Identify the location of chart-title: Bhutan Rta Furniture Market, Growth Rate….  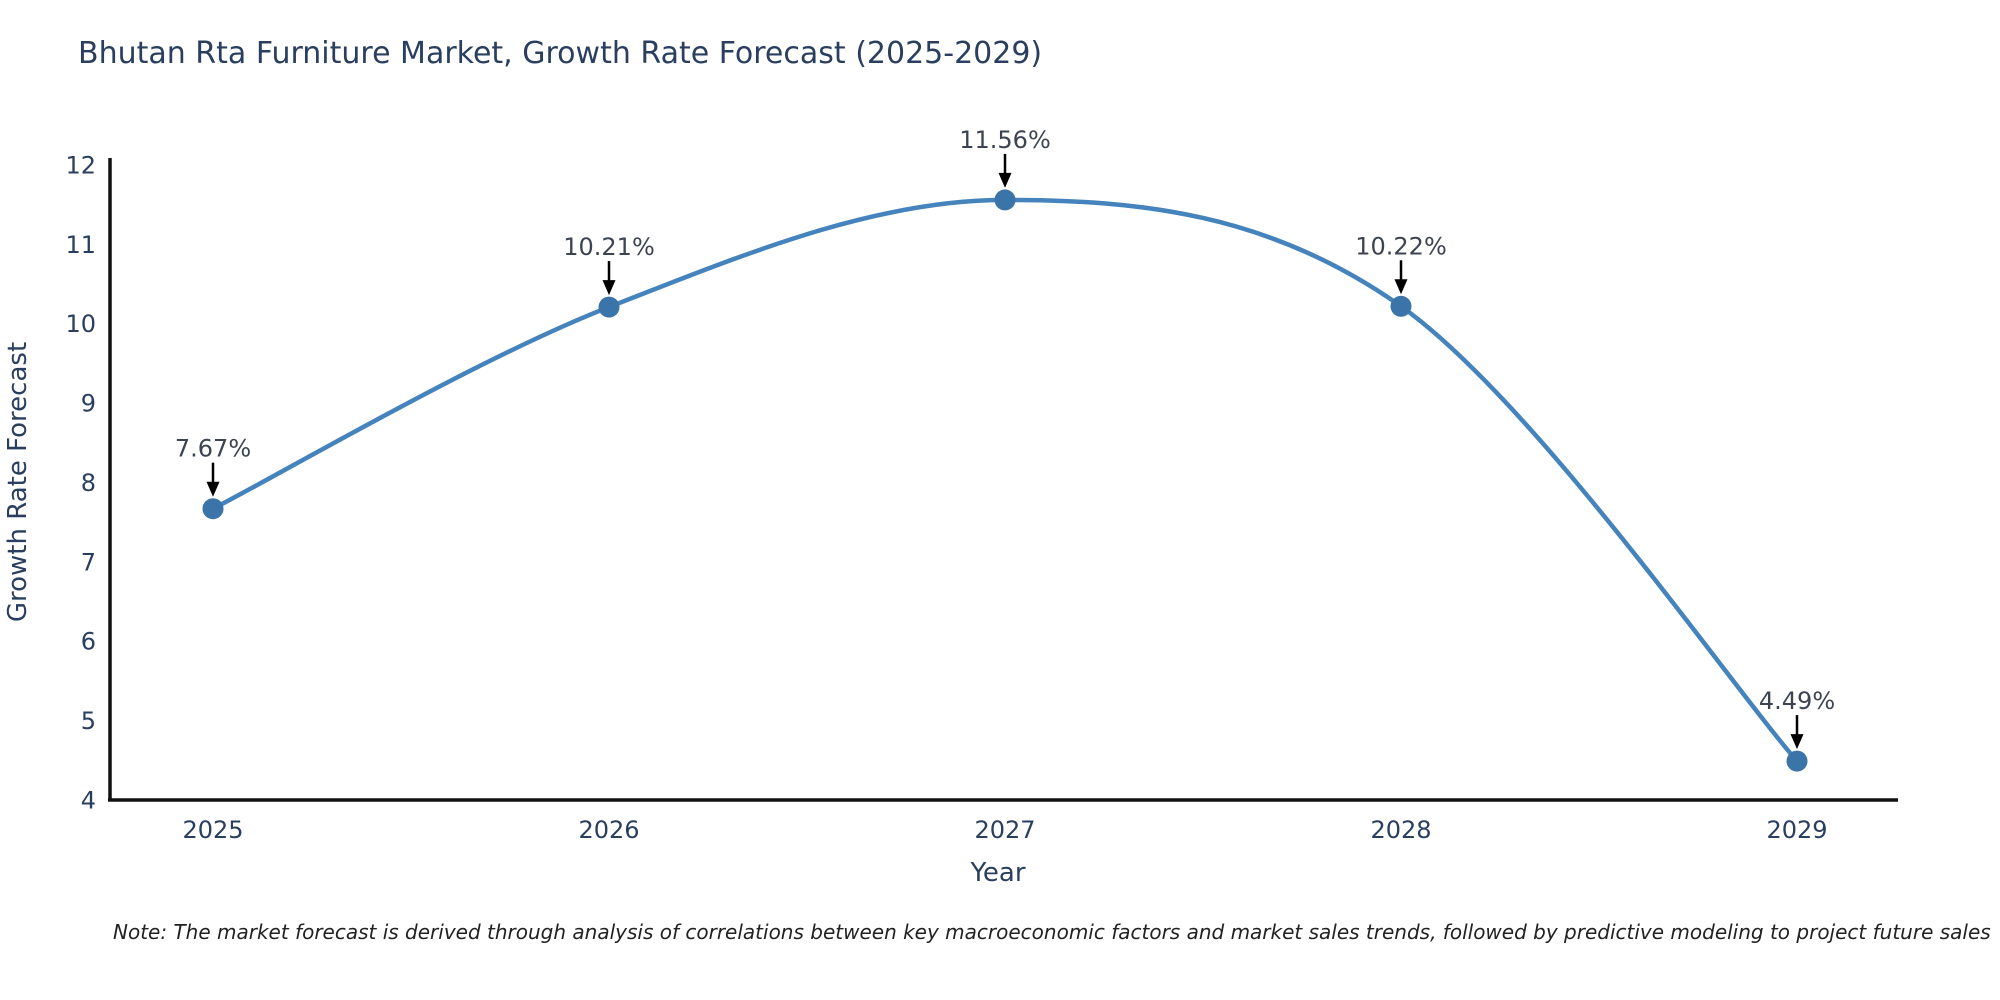
(560, 53).